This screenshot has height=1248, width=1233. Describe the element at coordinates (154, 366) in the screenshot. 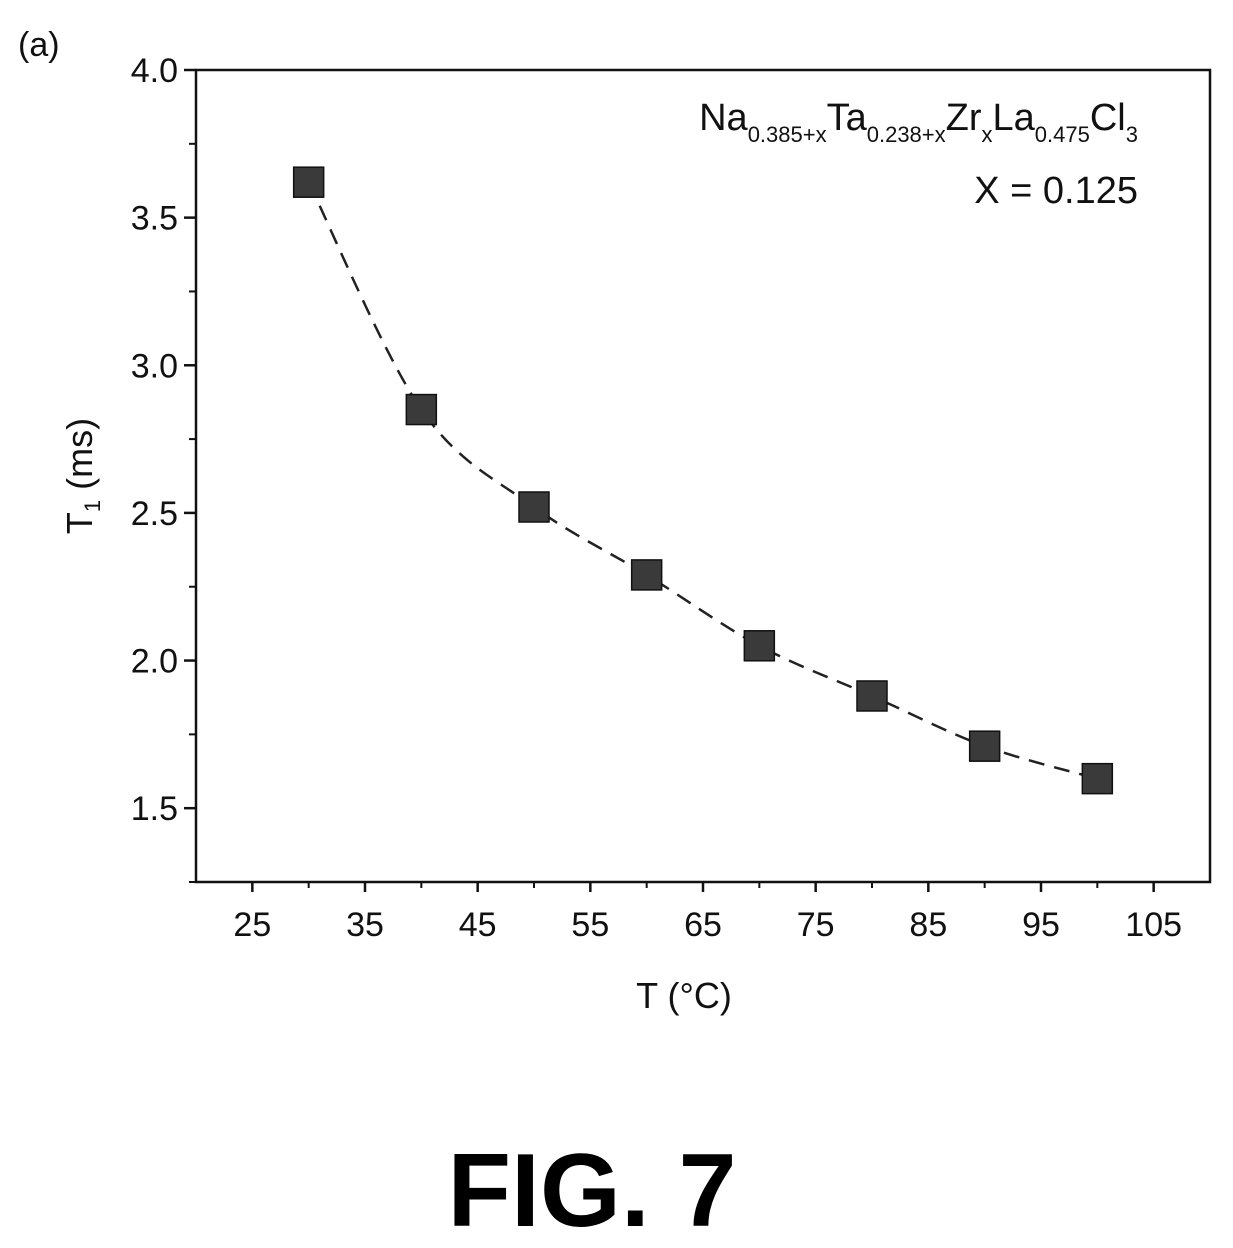

I see `y-tick-label: 3.0` at that location.